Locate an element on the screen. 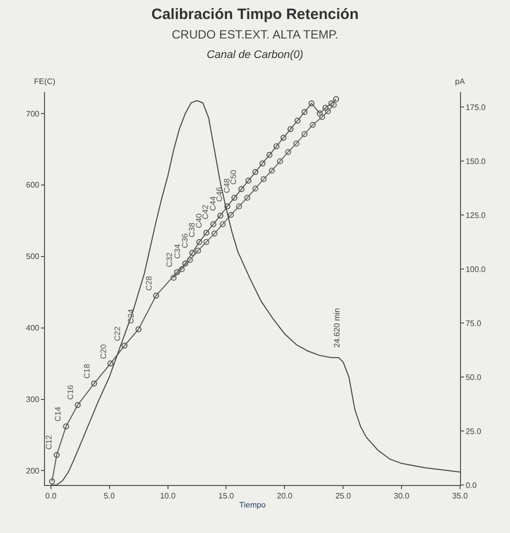  y-tick-label: 400 is located at coordinates (33, 328).